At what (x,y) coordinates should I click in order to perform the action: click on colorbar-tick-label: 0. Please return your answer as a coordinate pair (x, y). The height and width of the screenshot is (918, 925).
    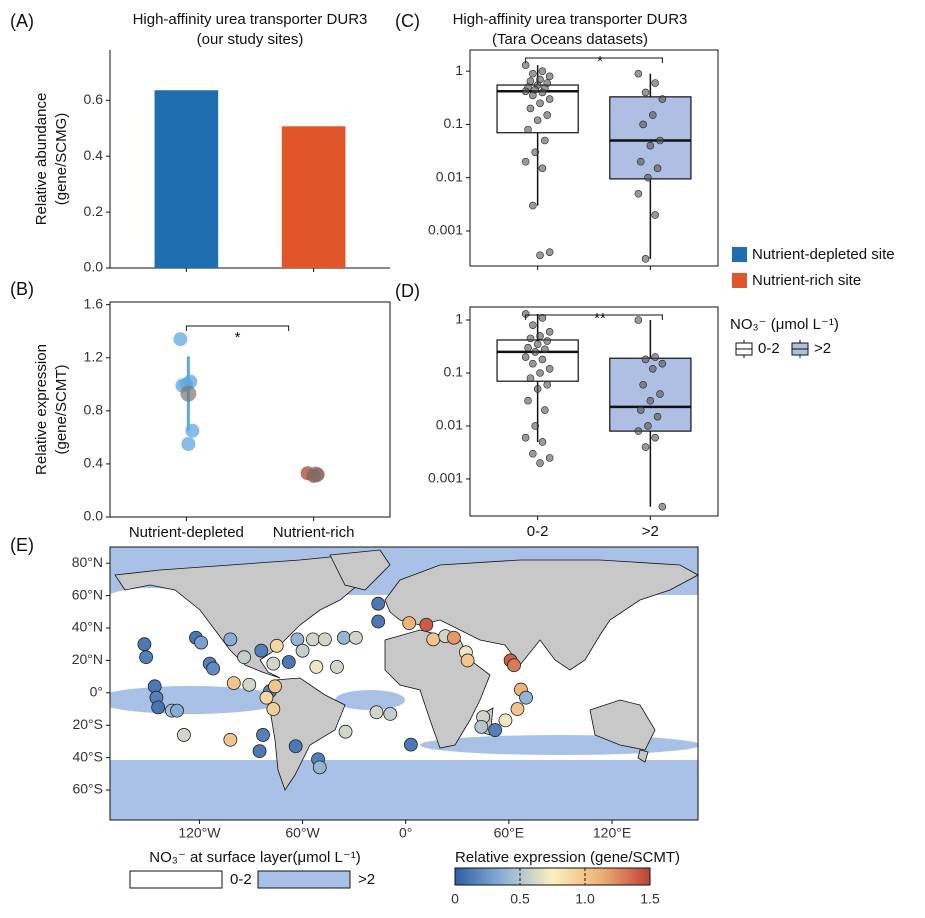
    Looking at the image, I should click on (455, 899).